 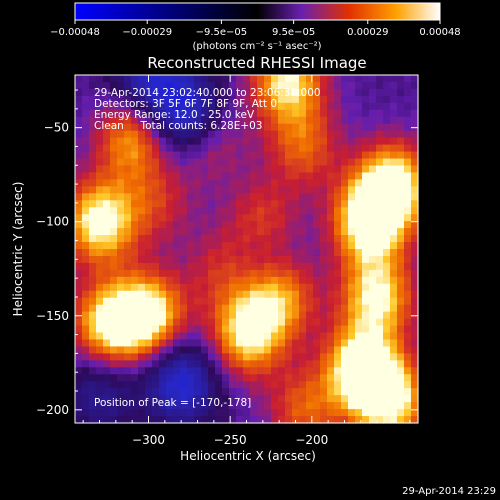 What do you see at coordinates (56, 128) in the screenshot?
I see `y-tick-label: −50` at bounding box center [56, 128].